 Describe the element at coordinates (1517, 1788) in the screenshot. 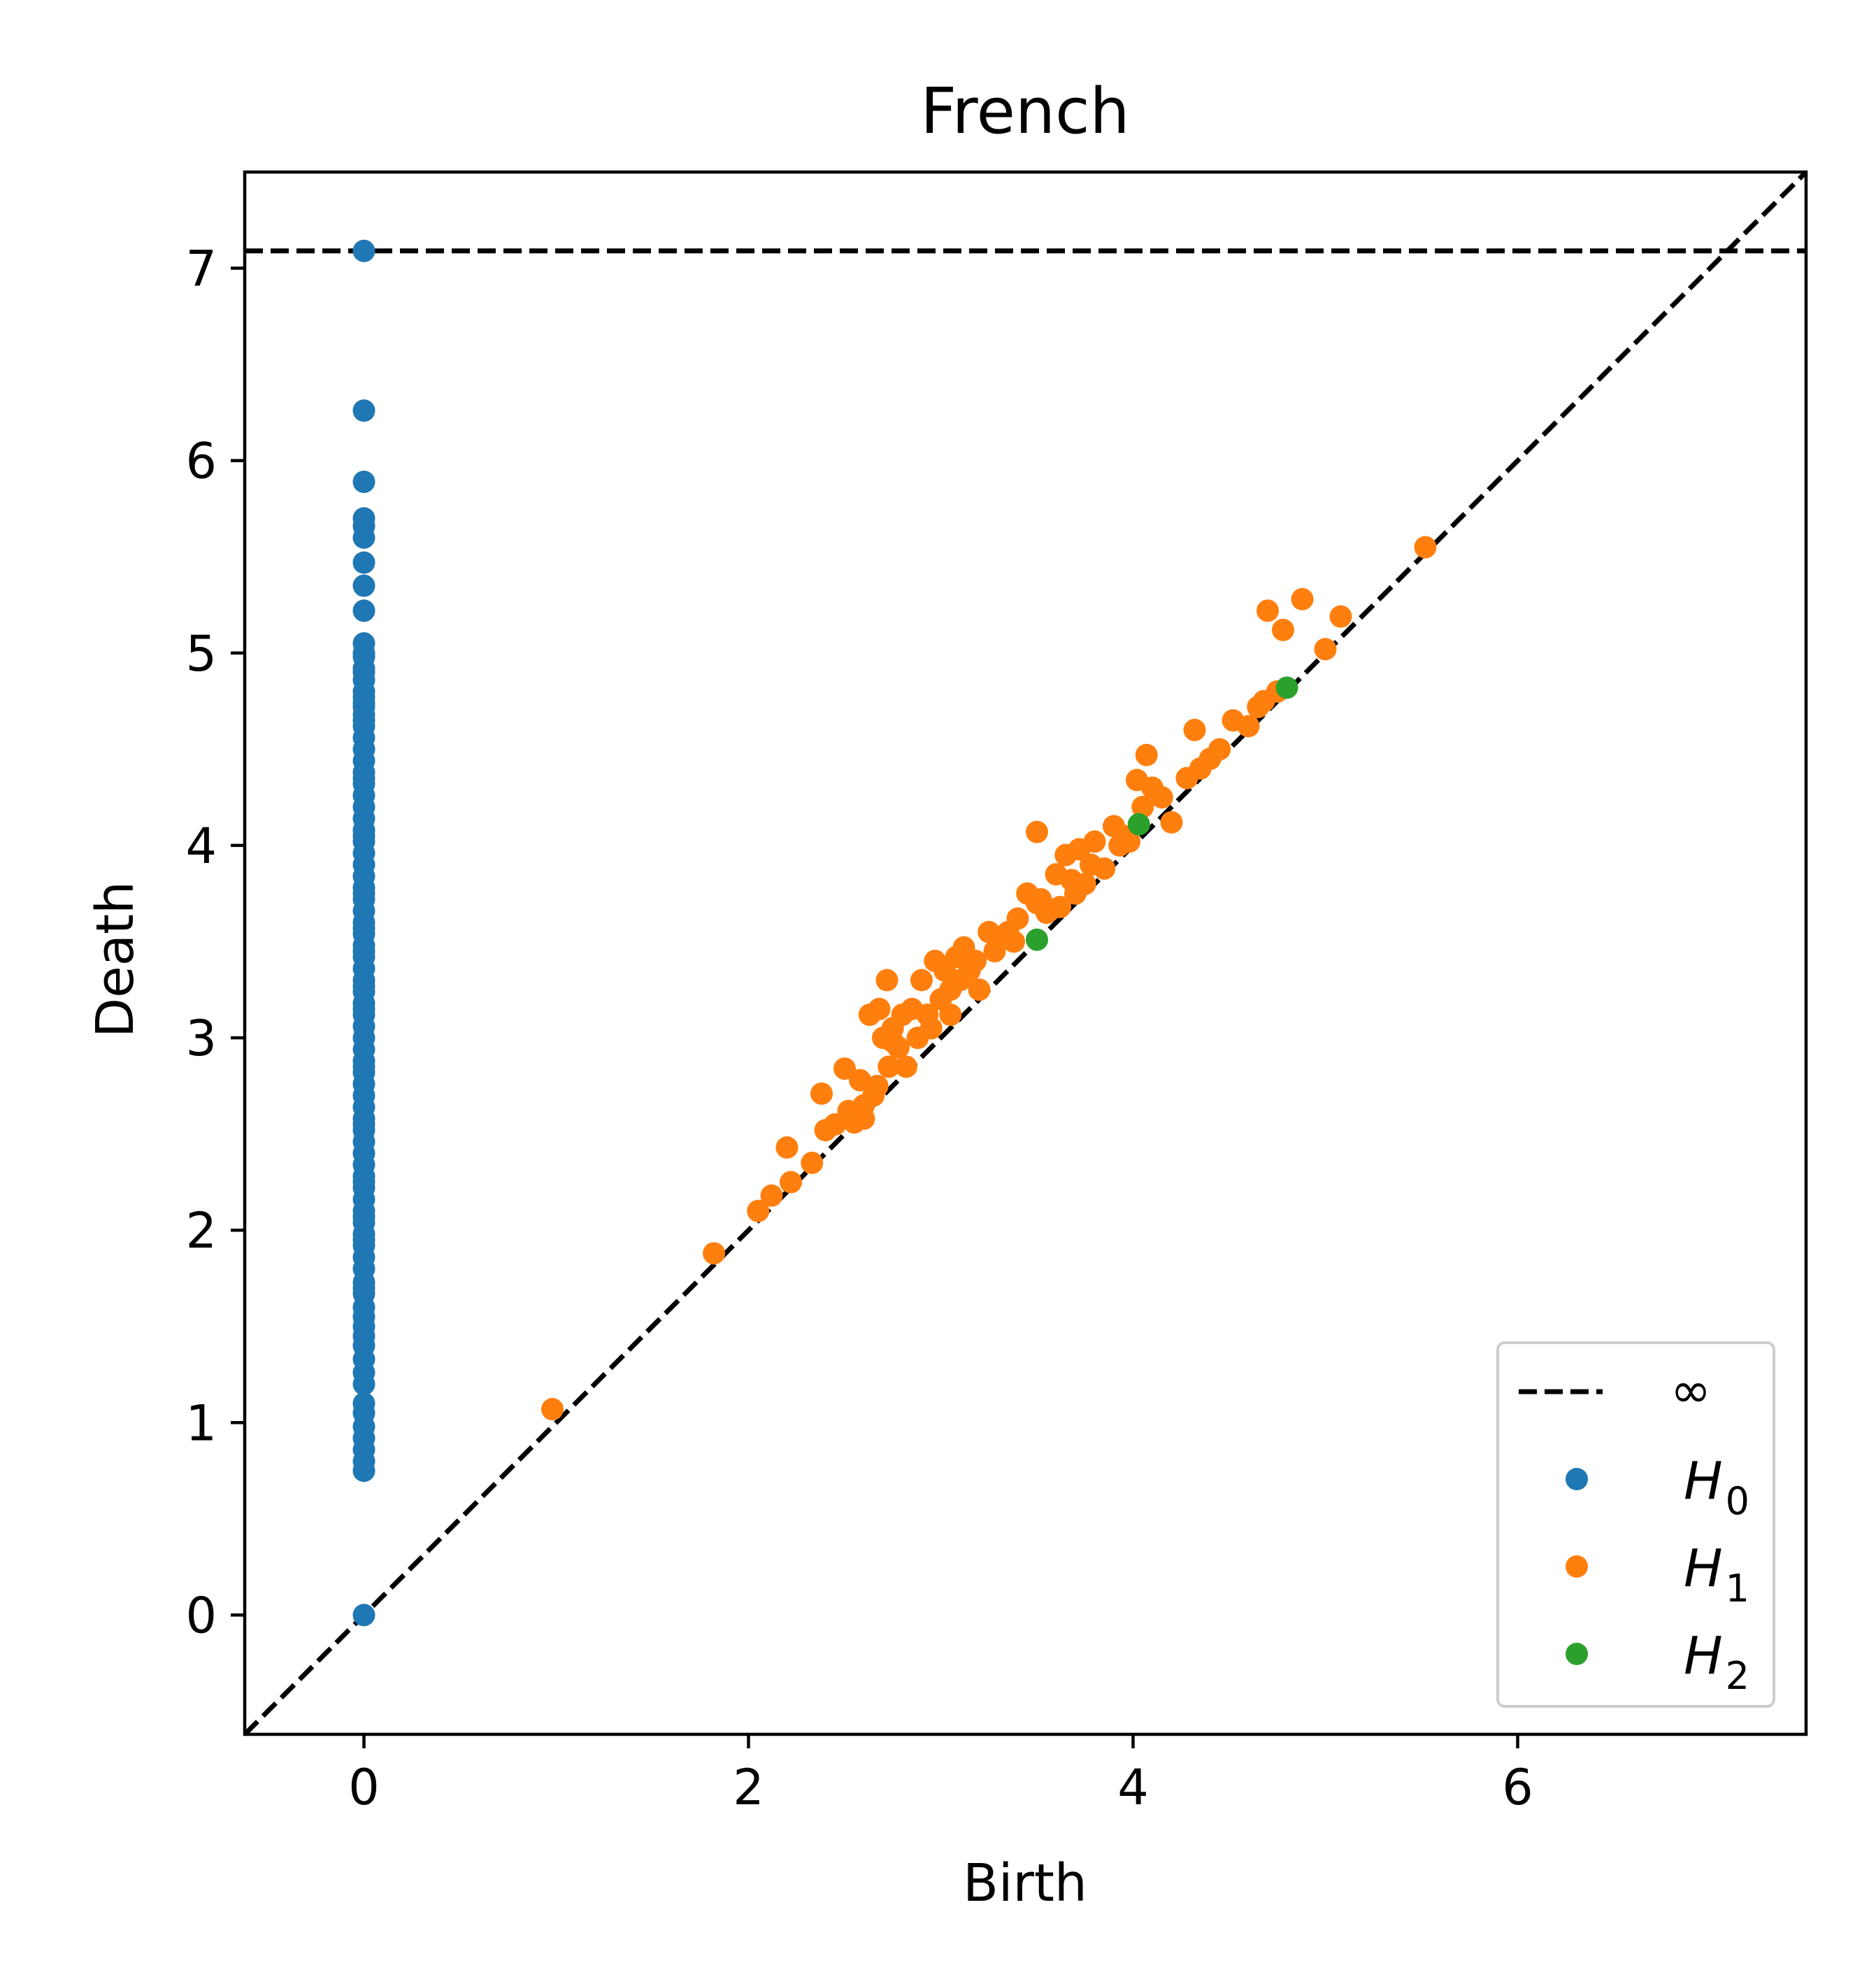

I see `x-tick-label: 6` at that location.